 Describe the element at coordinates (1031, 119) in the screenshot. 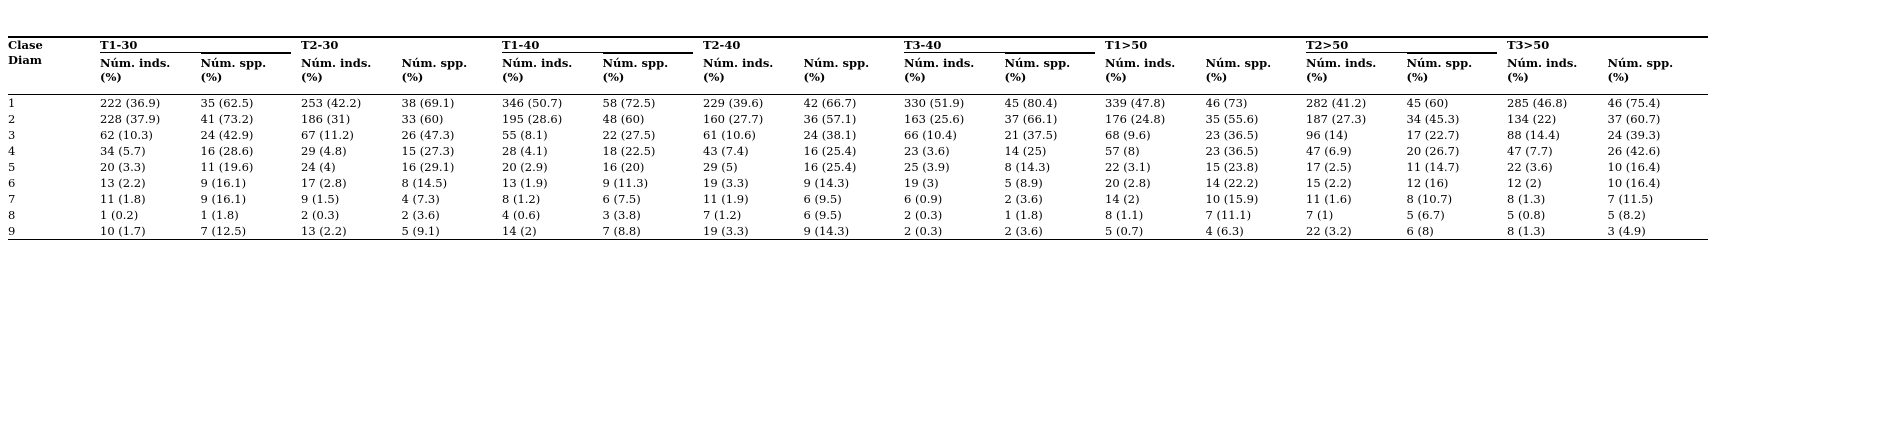

I see `table-cell: 37 (66.1)` at that location.